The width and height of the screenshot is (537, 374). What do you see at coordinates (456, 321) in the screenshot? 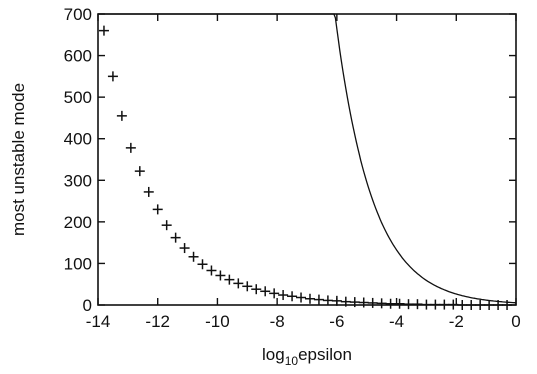
I see `x-tick-label: -2` at bounding box center [456, 321].